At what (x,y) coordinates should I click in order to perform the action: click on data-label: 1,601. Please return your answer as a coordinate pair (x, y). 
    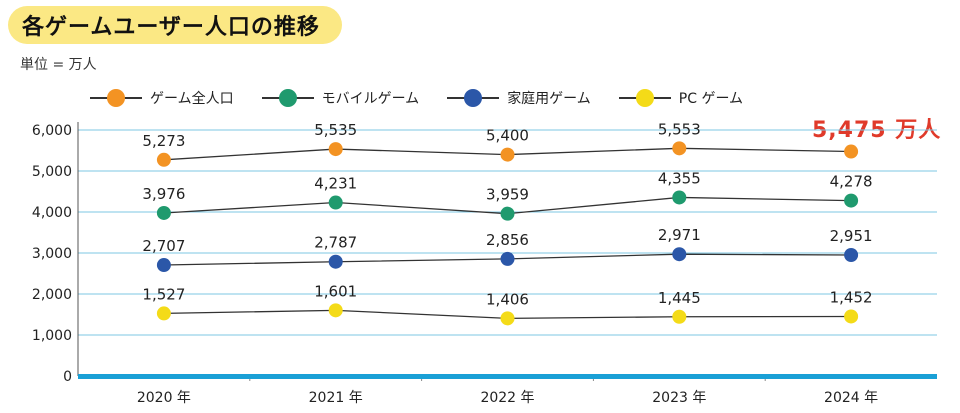
    Looking at the image, I should click on (335, 291).